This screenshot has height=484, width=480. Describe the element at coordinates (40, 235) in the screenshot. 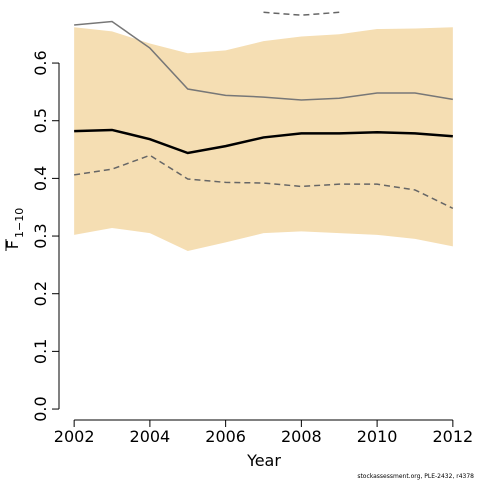

I see `y-tick-label: 0.3` at that location.